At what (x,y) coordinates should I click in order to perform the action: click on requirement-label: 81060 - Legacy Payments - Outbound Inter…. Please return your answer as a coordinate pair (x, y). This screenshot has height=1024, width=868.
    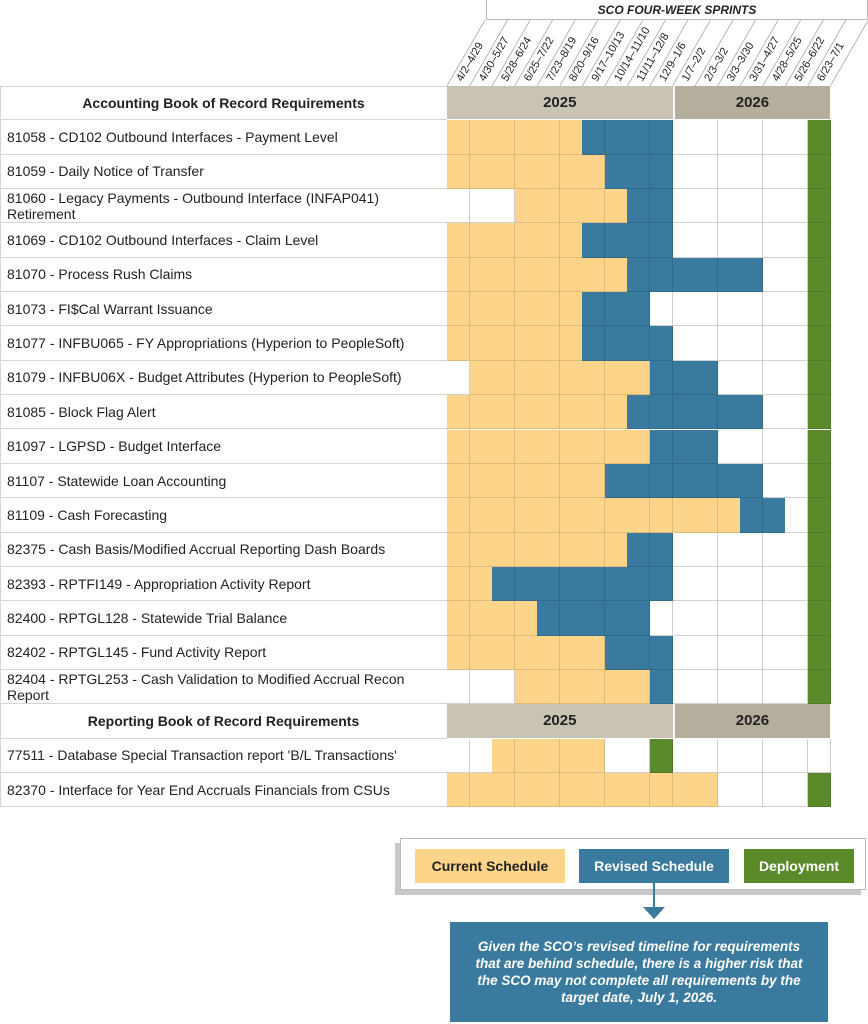
    Looking at the image, I should click on (223, 206).